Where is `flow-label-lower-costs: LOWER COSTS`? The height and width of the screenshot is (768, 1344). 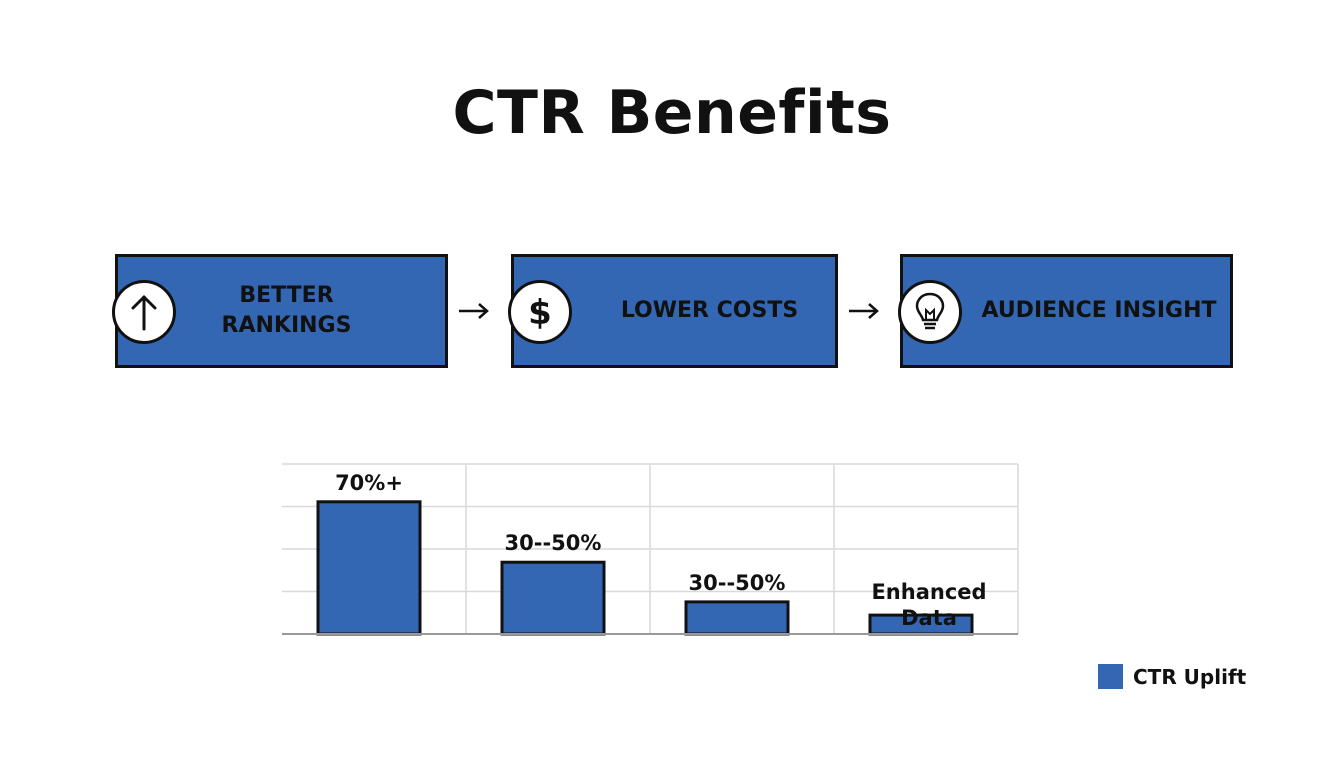 flow-label-lower-costs: LOWER COSTS is located at coordinates (709, 311).